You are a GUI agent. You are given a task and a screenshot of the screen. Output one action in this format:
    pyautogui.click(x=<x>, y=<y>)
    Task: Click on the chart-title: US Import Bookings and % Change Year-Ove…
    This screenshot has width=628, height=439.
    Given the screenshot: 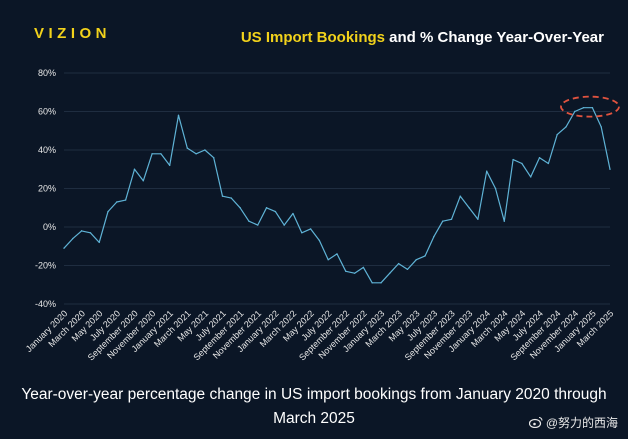 What is the action you would take?
    pyautogui.click(x=422, y=37)
    